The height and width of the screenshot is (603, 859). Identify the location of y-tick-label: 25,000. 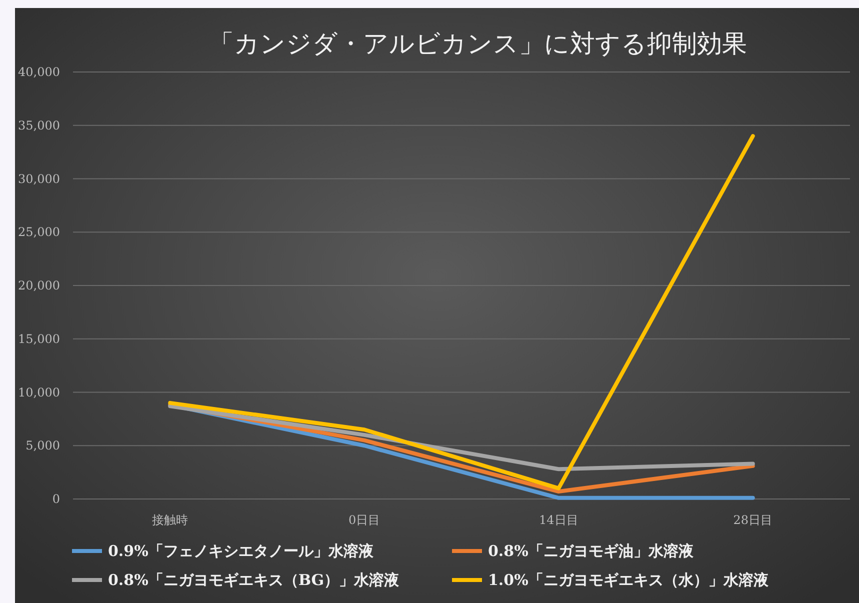
(39, 232).